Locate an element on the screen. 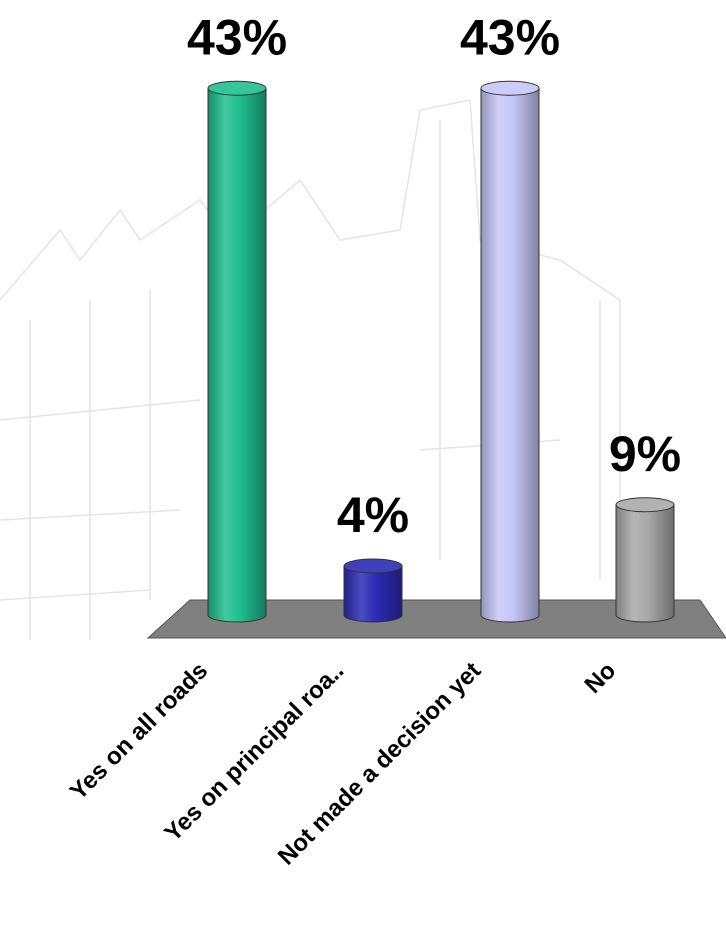 The height and width of the screenshot is (943, 726). x-tick-label: Yes on all roads is located at coordinates (139, 731).